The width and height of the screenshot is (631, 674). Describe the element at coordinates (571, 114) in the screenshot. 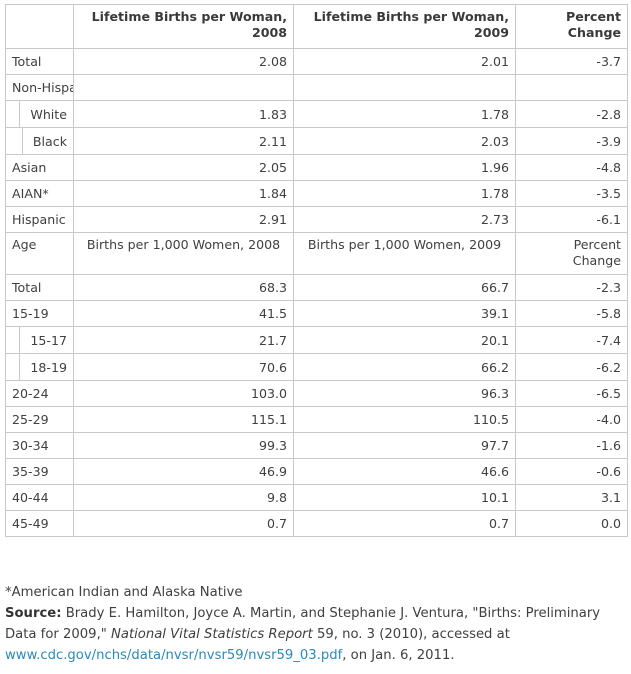

I see `group-percent-change: -2.8` at that location.